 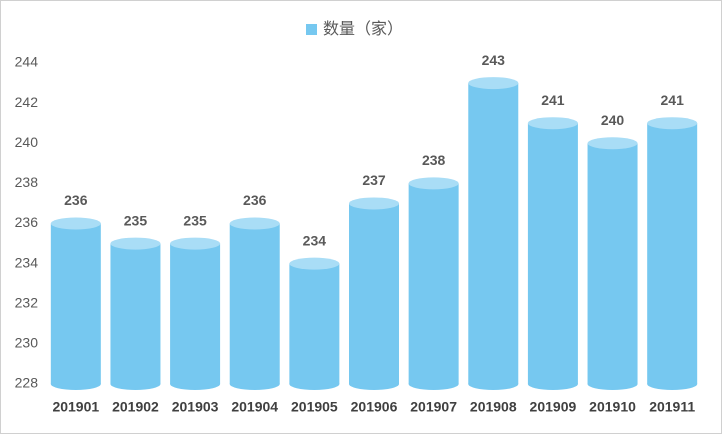 What do you see at coordinates (493, 407) in the screenshot?
I see `x-tick-label: 201908` at bounding box center [493, 407].